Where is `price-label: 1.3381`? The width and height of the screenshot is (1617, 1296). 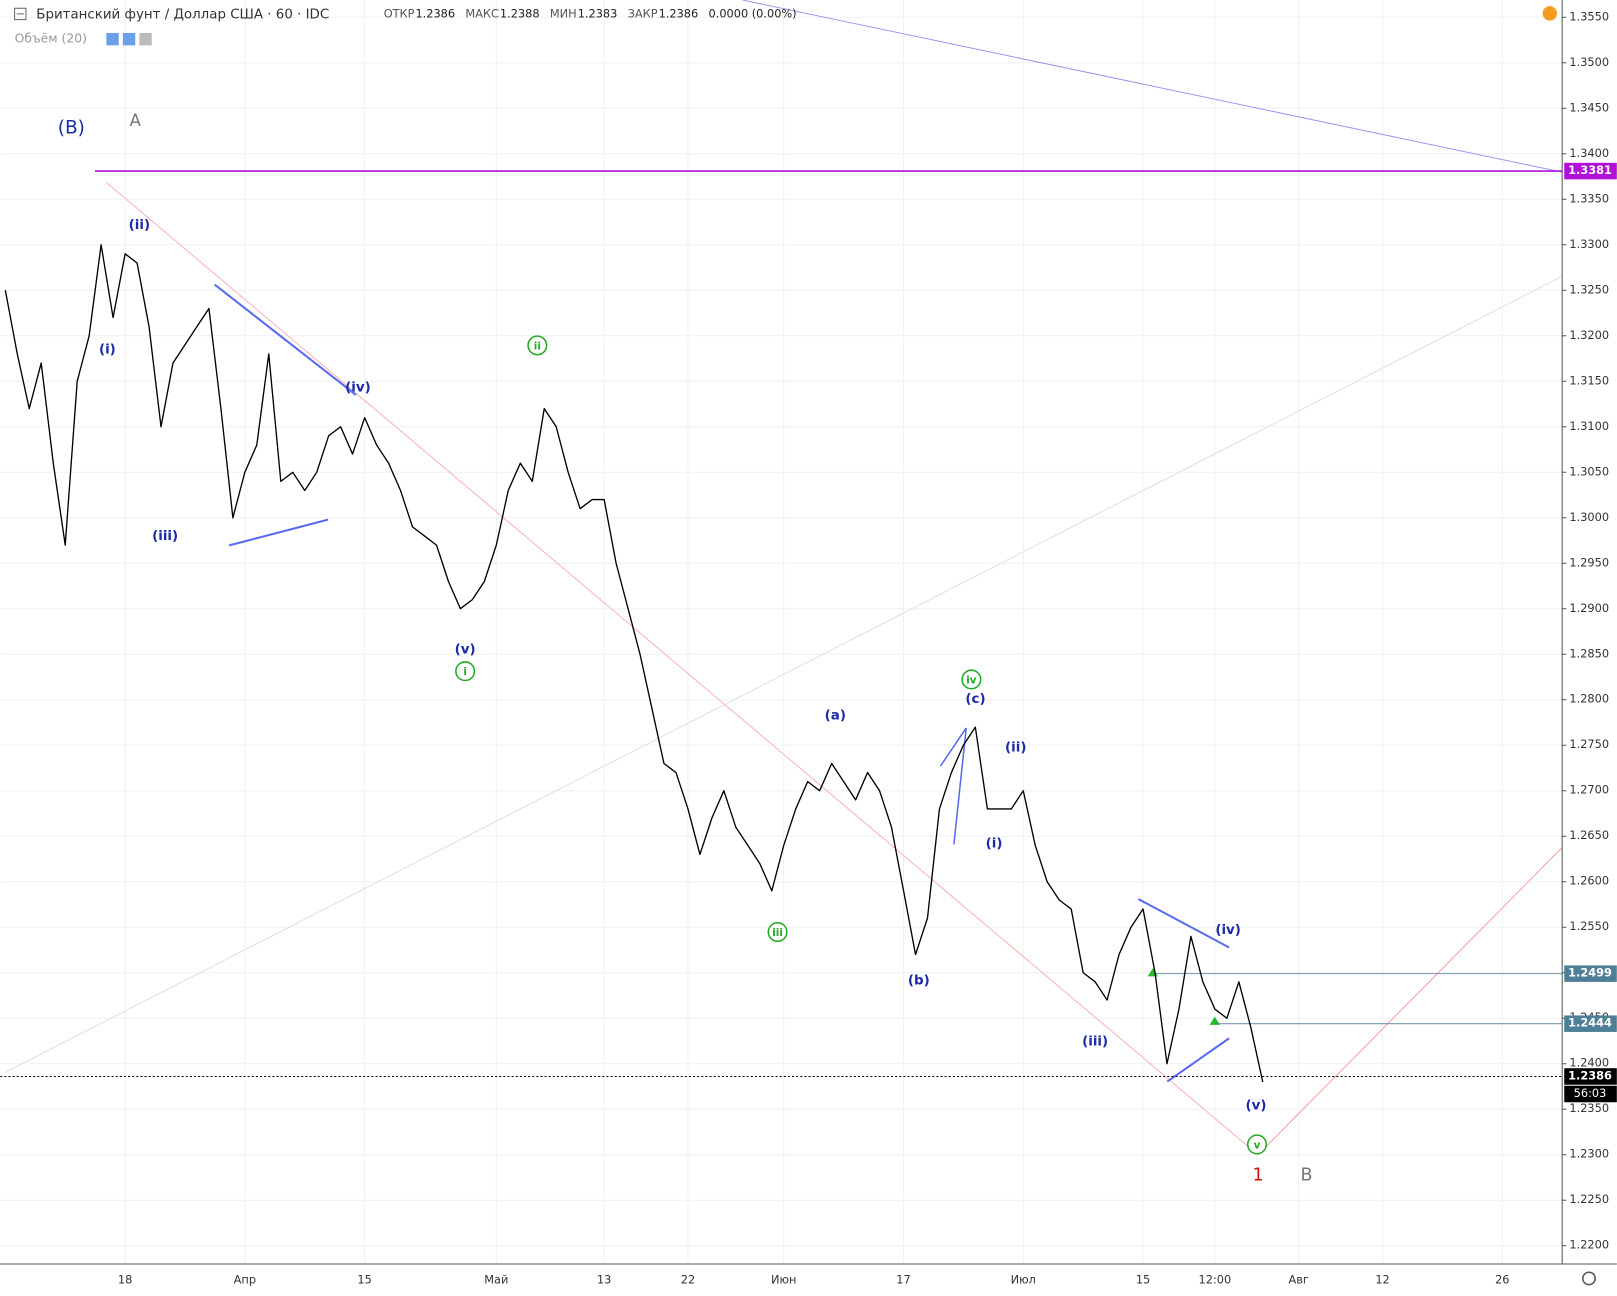 price-label: 1.3381 is located at coordinates (1590, 170).